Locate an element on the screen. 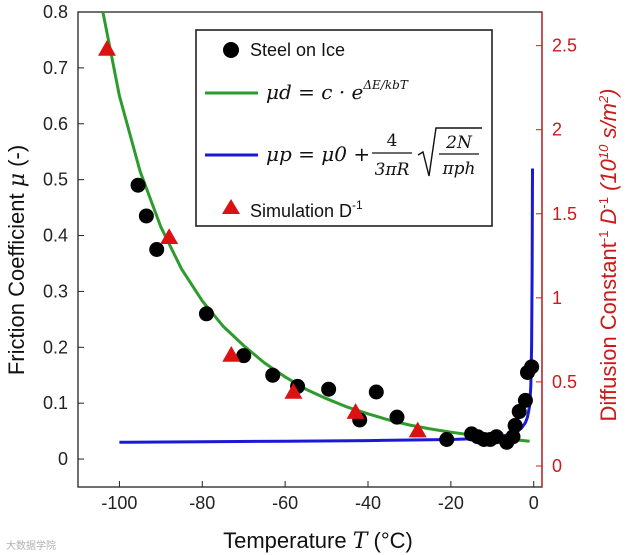 Image resolution: width=640 pixels, height=555 pixels. y-tick-label: 0.2 is located at coordinates (55, 347).